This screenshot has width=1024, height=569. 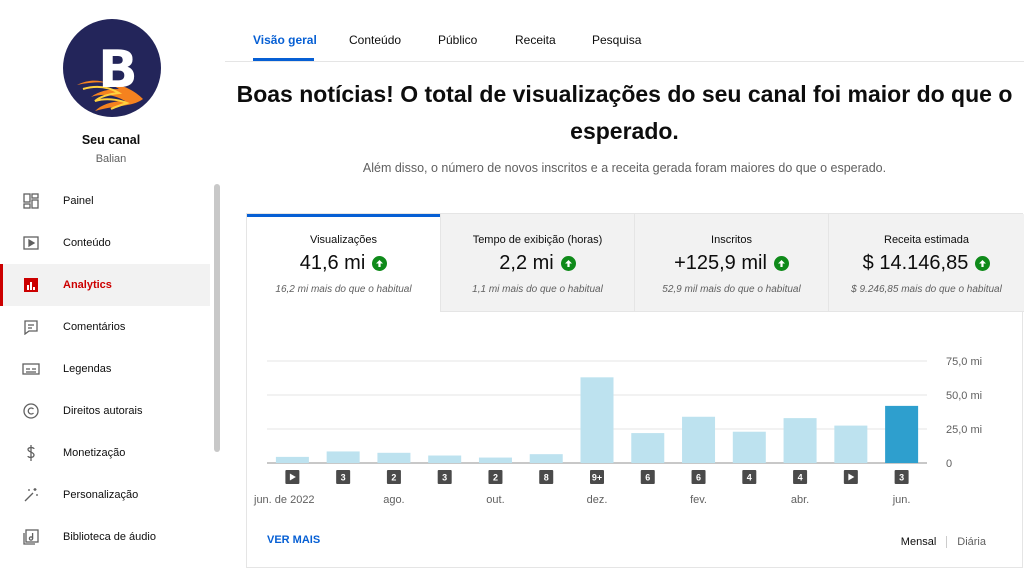 What do you see at coordinates (105, 453) in the screenshot?
I see `sidebar-item-monetizacao: Monetização` at bounding box center [105, 453].